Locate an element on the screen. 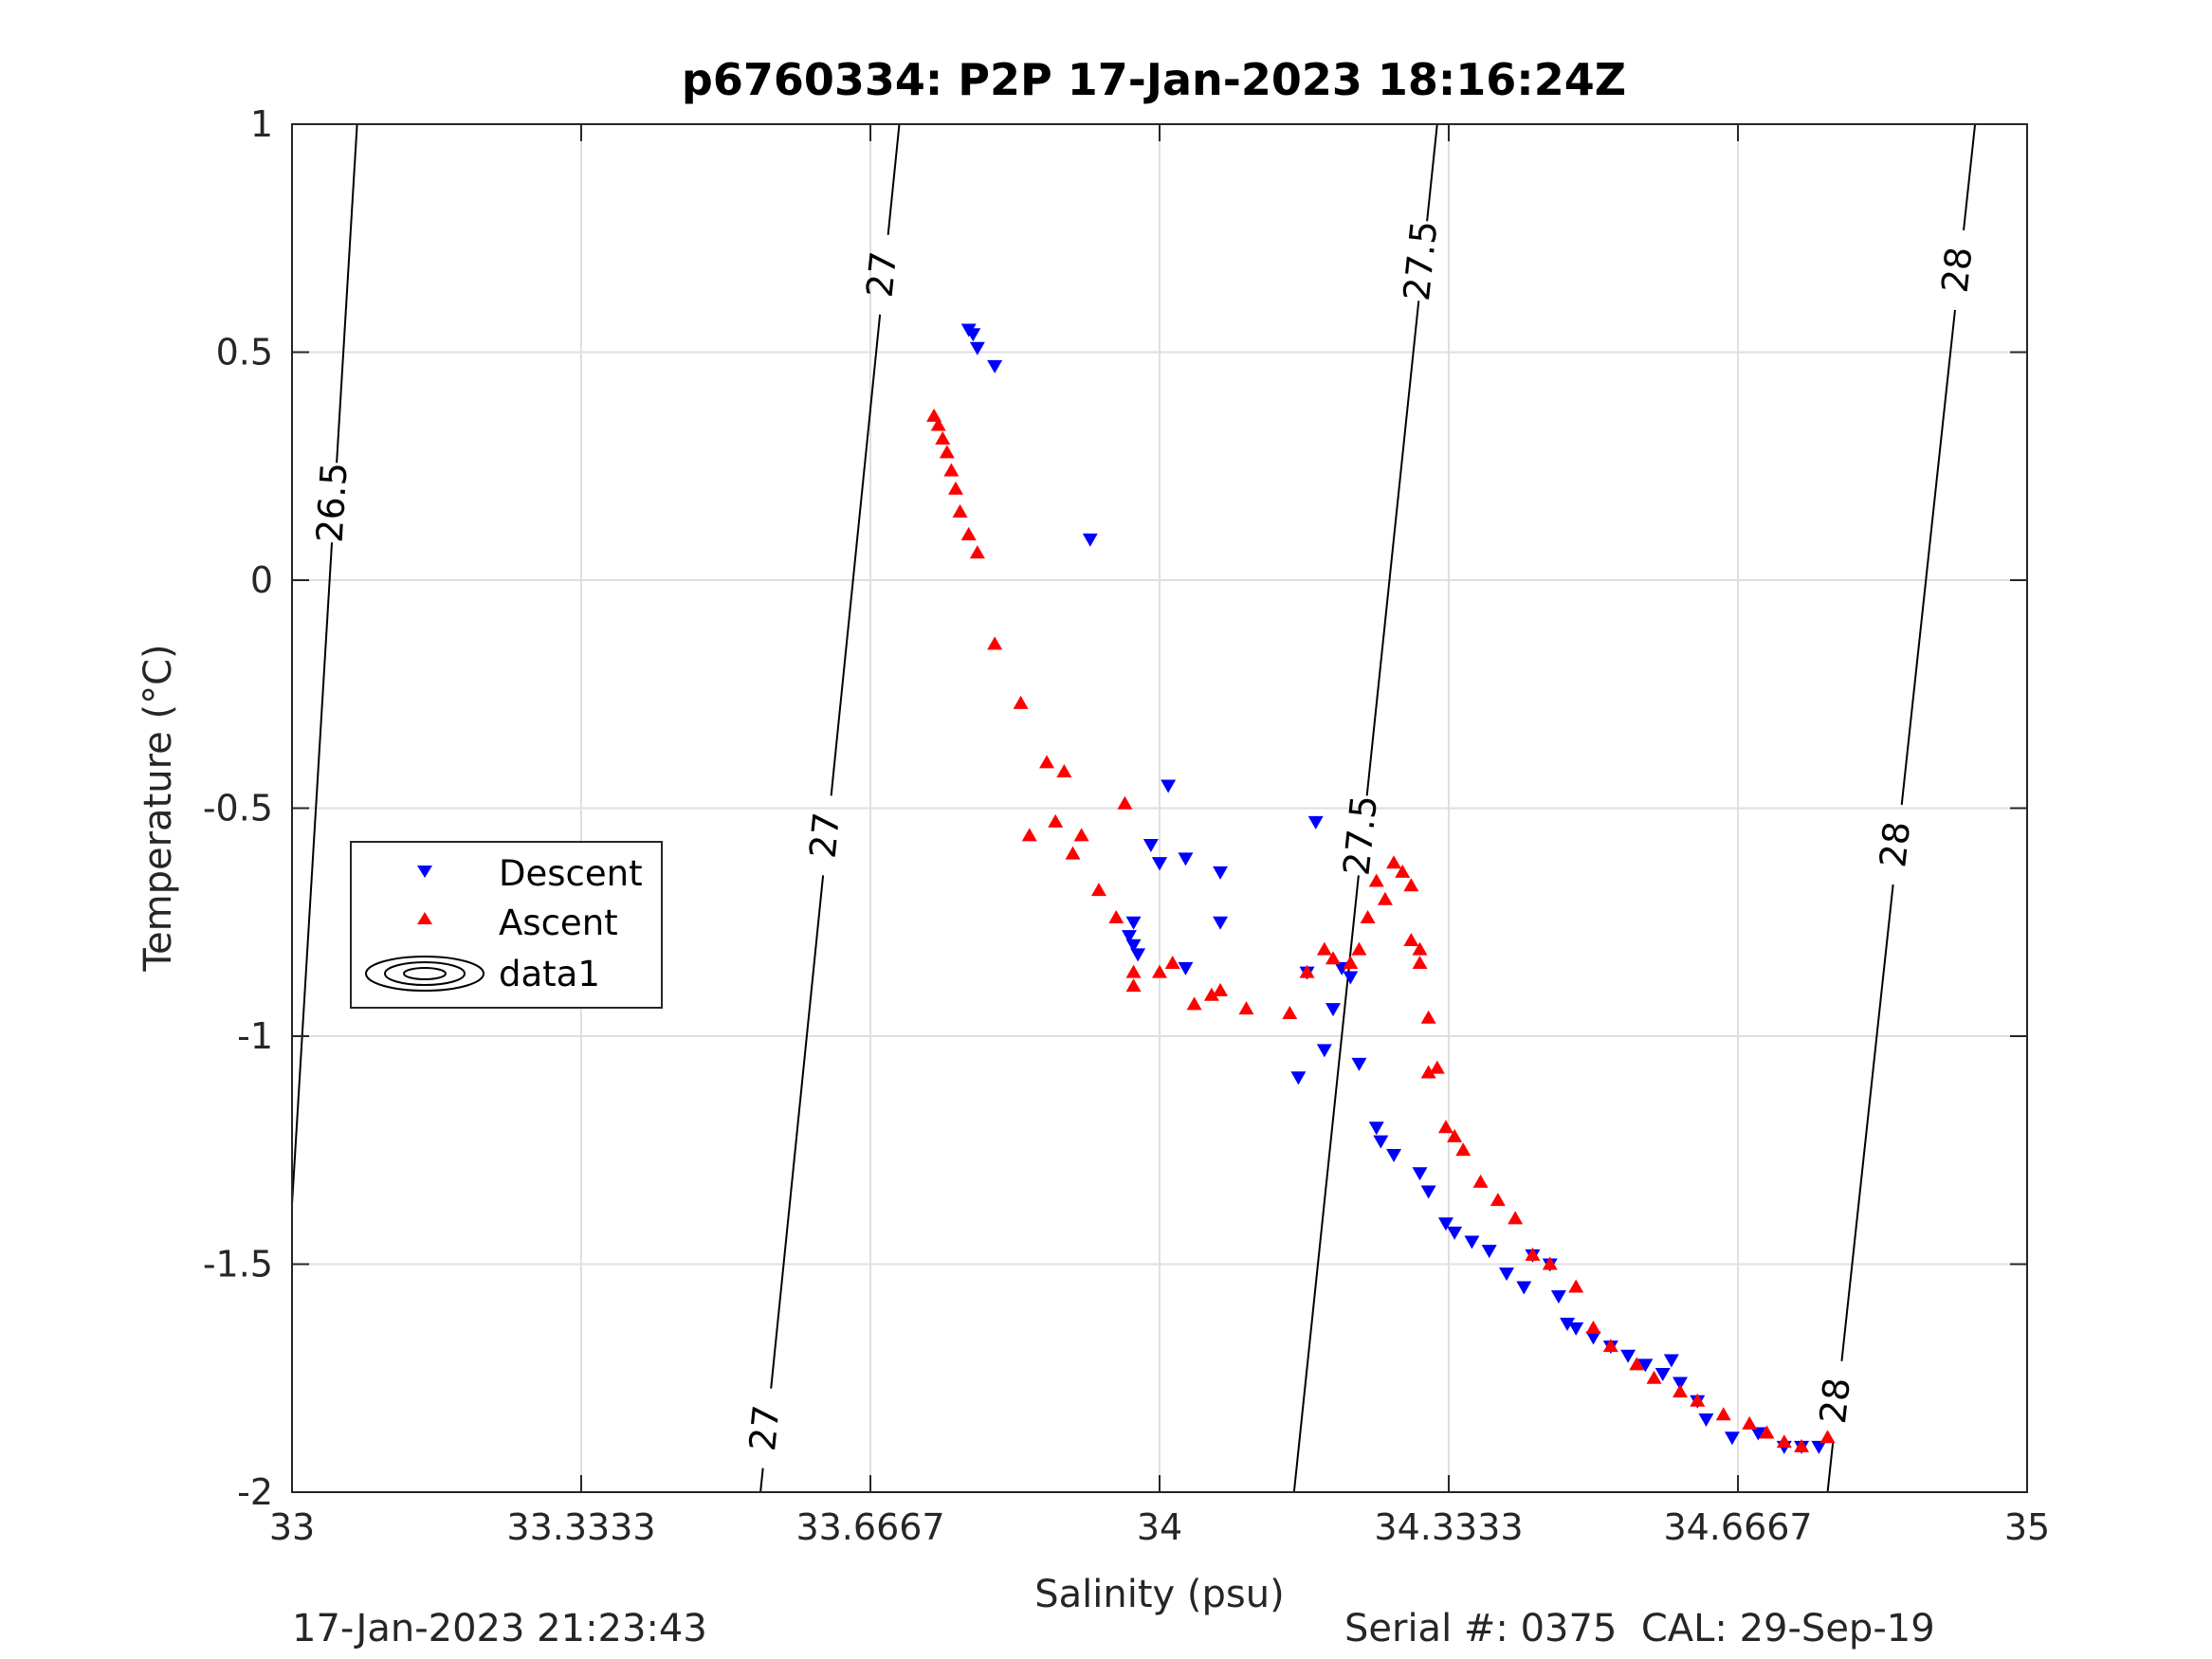  chart-title: p6760334: P2P 17-Jan-2023 18:16:24Z is located at coordinates (1154, 79).